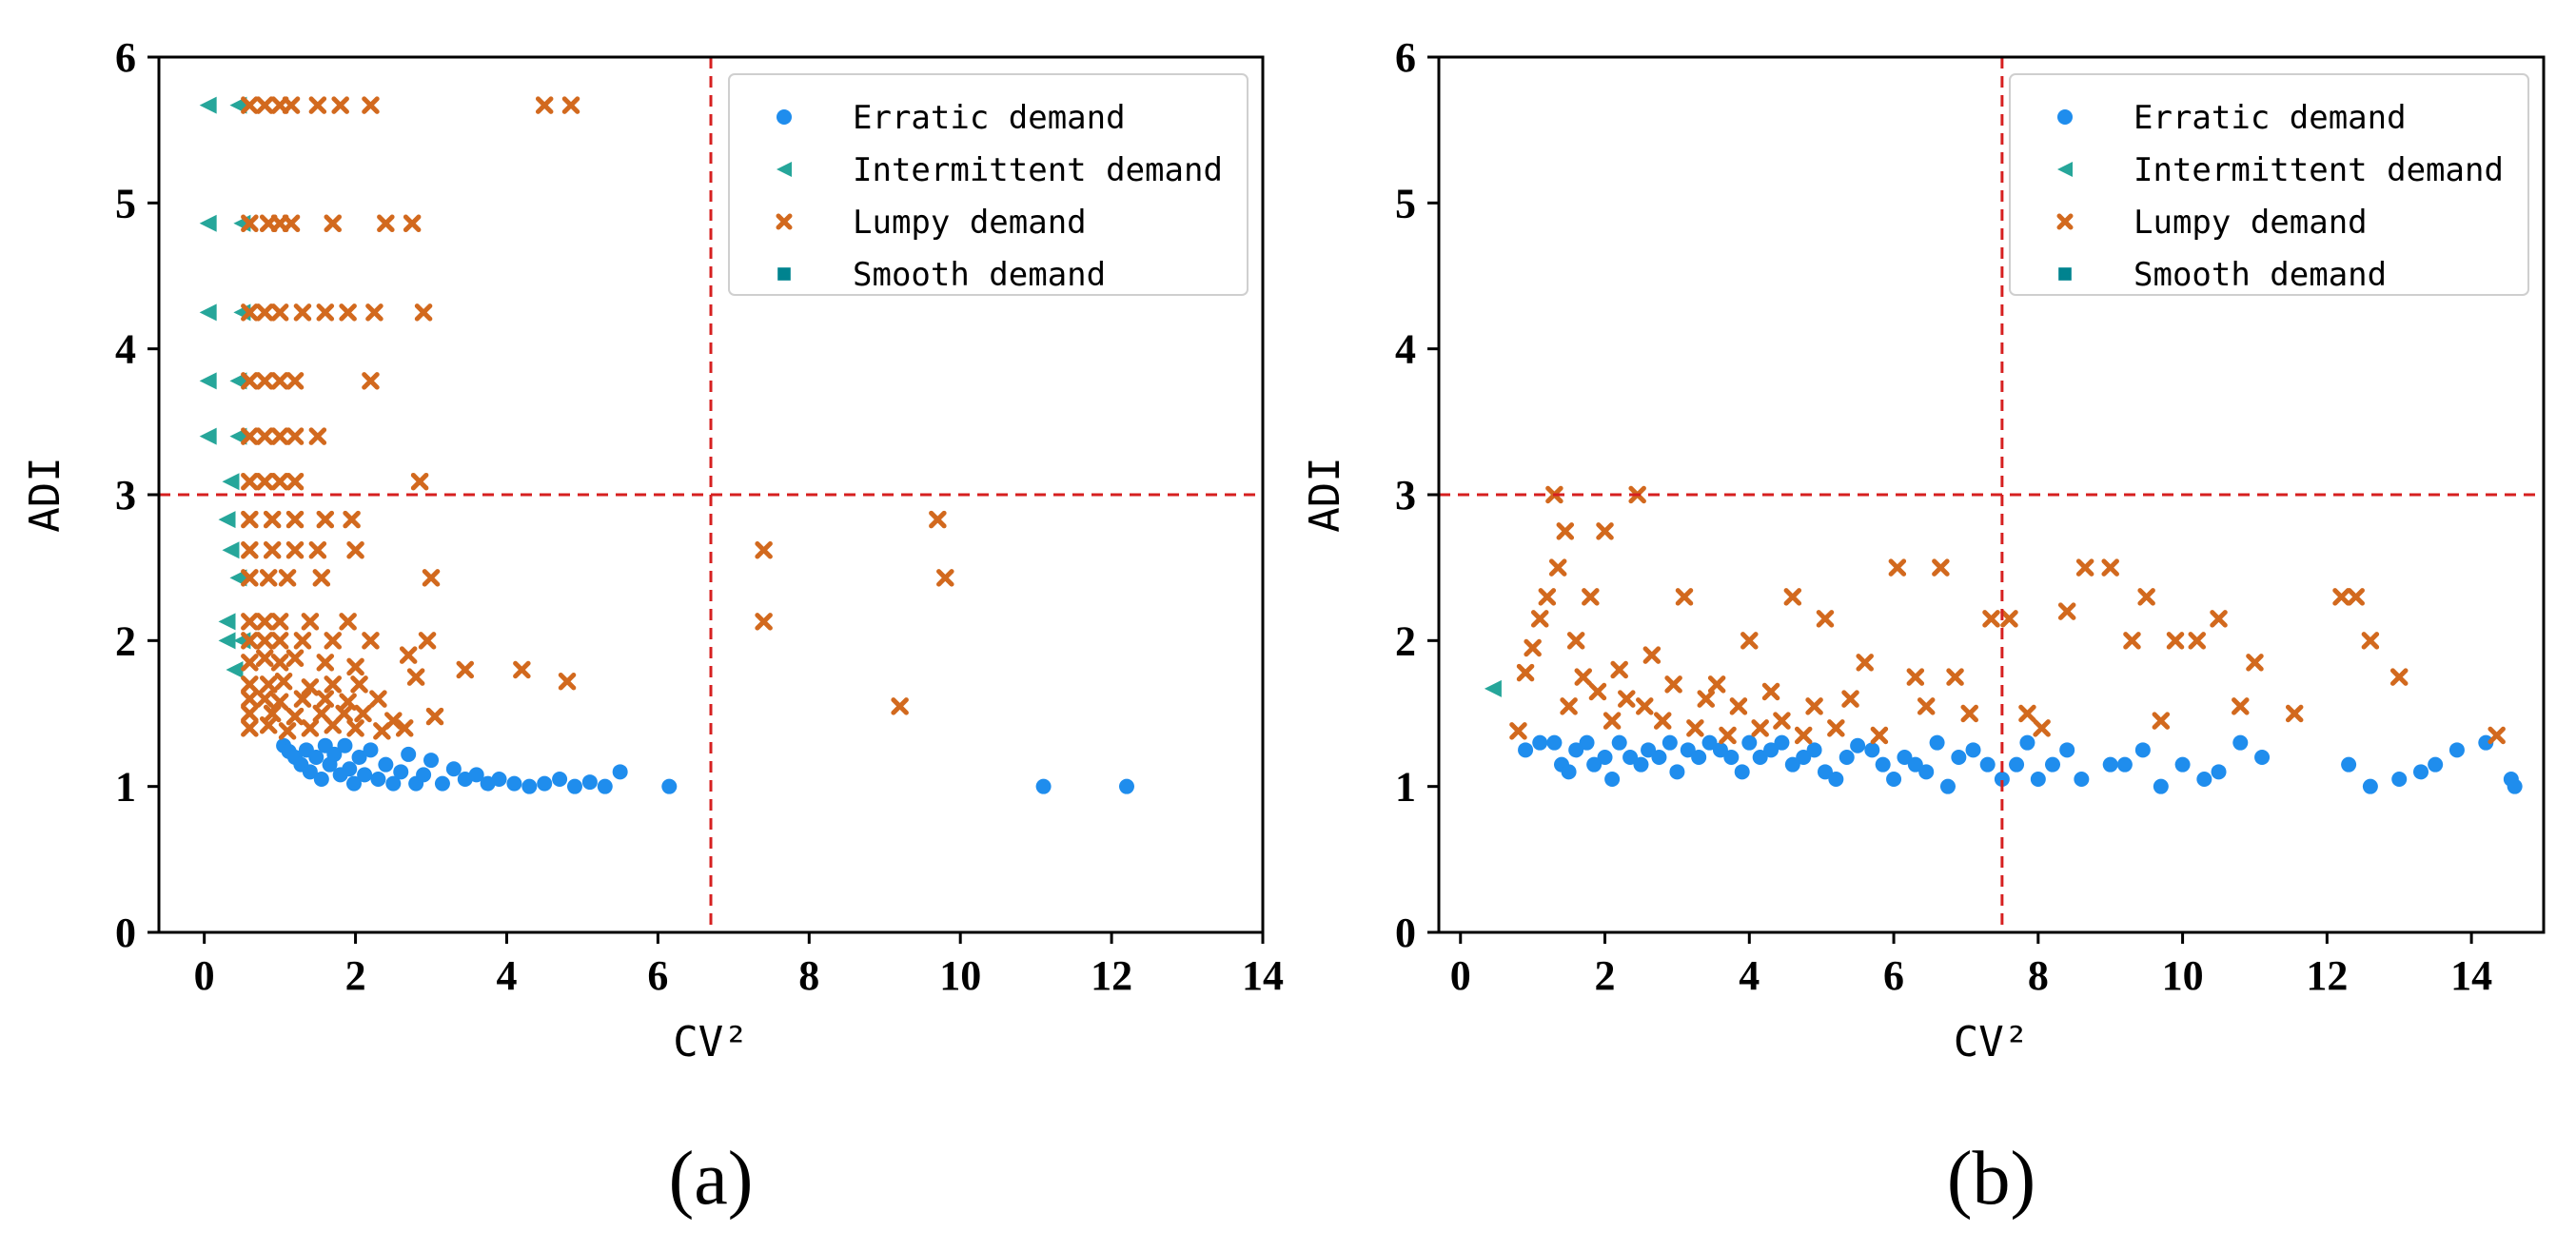  What do you see at coordinates (1038, 170) in the screenshot?
I see `legend-text-intermittent-a: Intermittent demand` at bounding box center [1038, 170].